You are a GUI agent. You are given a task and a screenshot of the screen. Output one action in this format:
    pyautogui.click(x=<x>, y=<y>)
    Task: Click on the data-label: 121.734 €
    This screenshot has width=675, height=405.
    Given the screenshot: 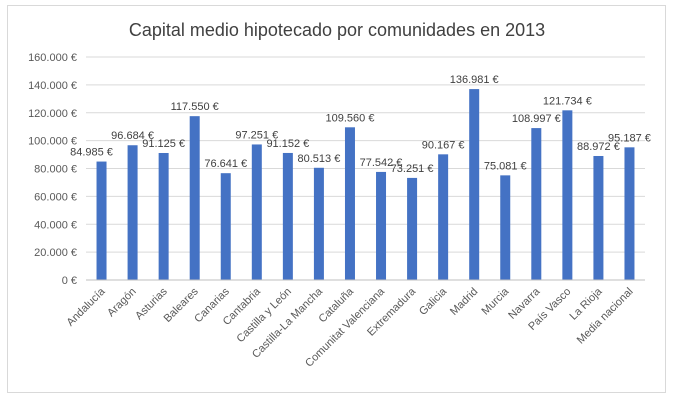 What is the action you would take?
    pyautogui.click(x=567, y=101)
    